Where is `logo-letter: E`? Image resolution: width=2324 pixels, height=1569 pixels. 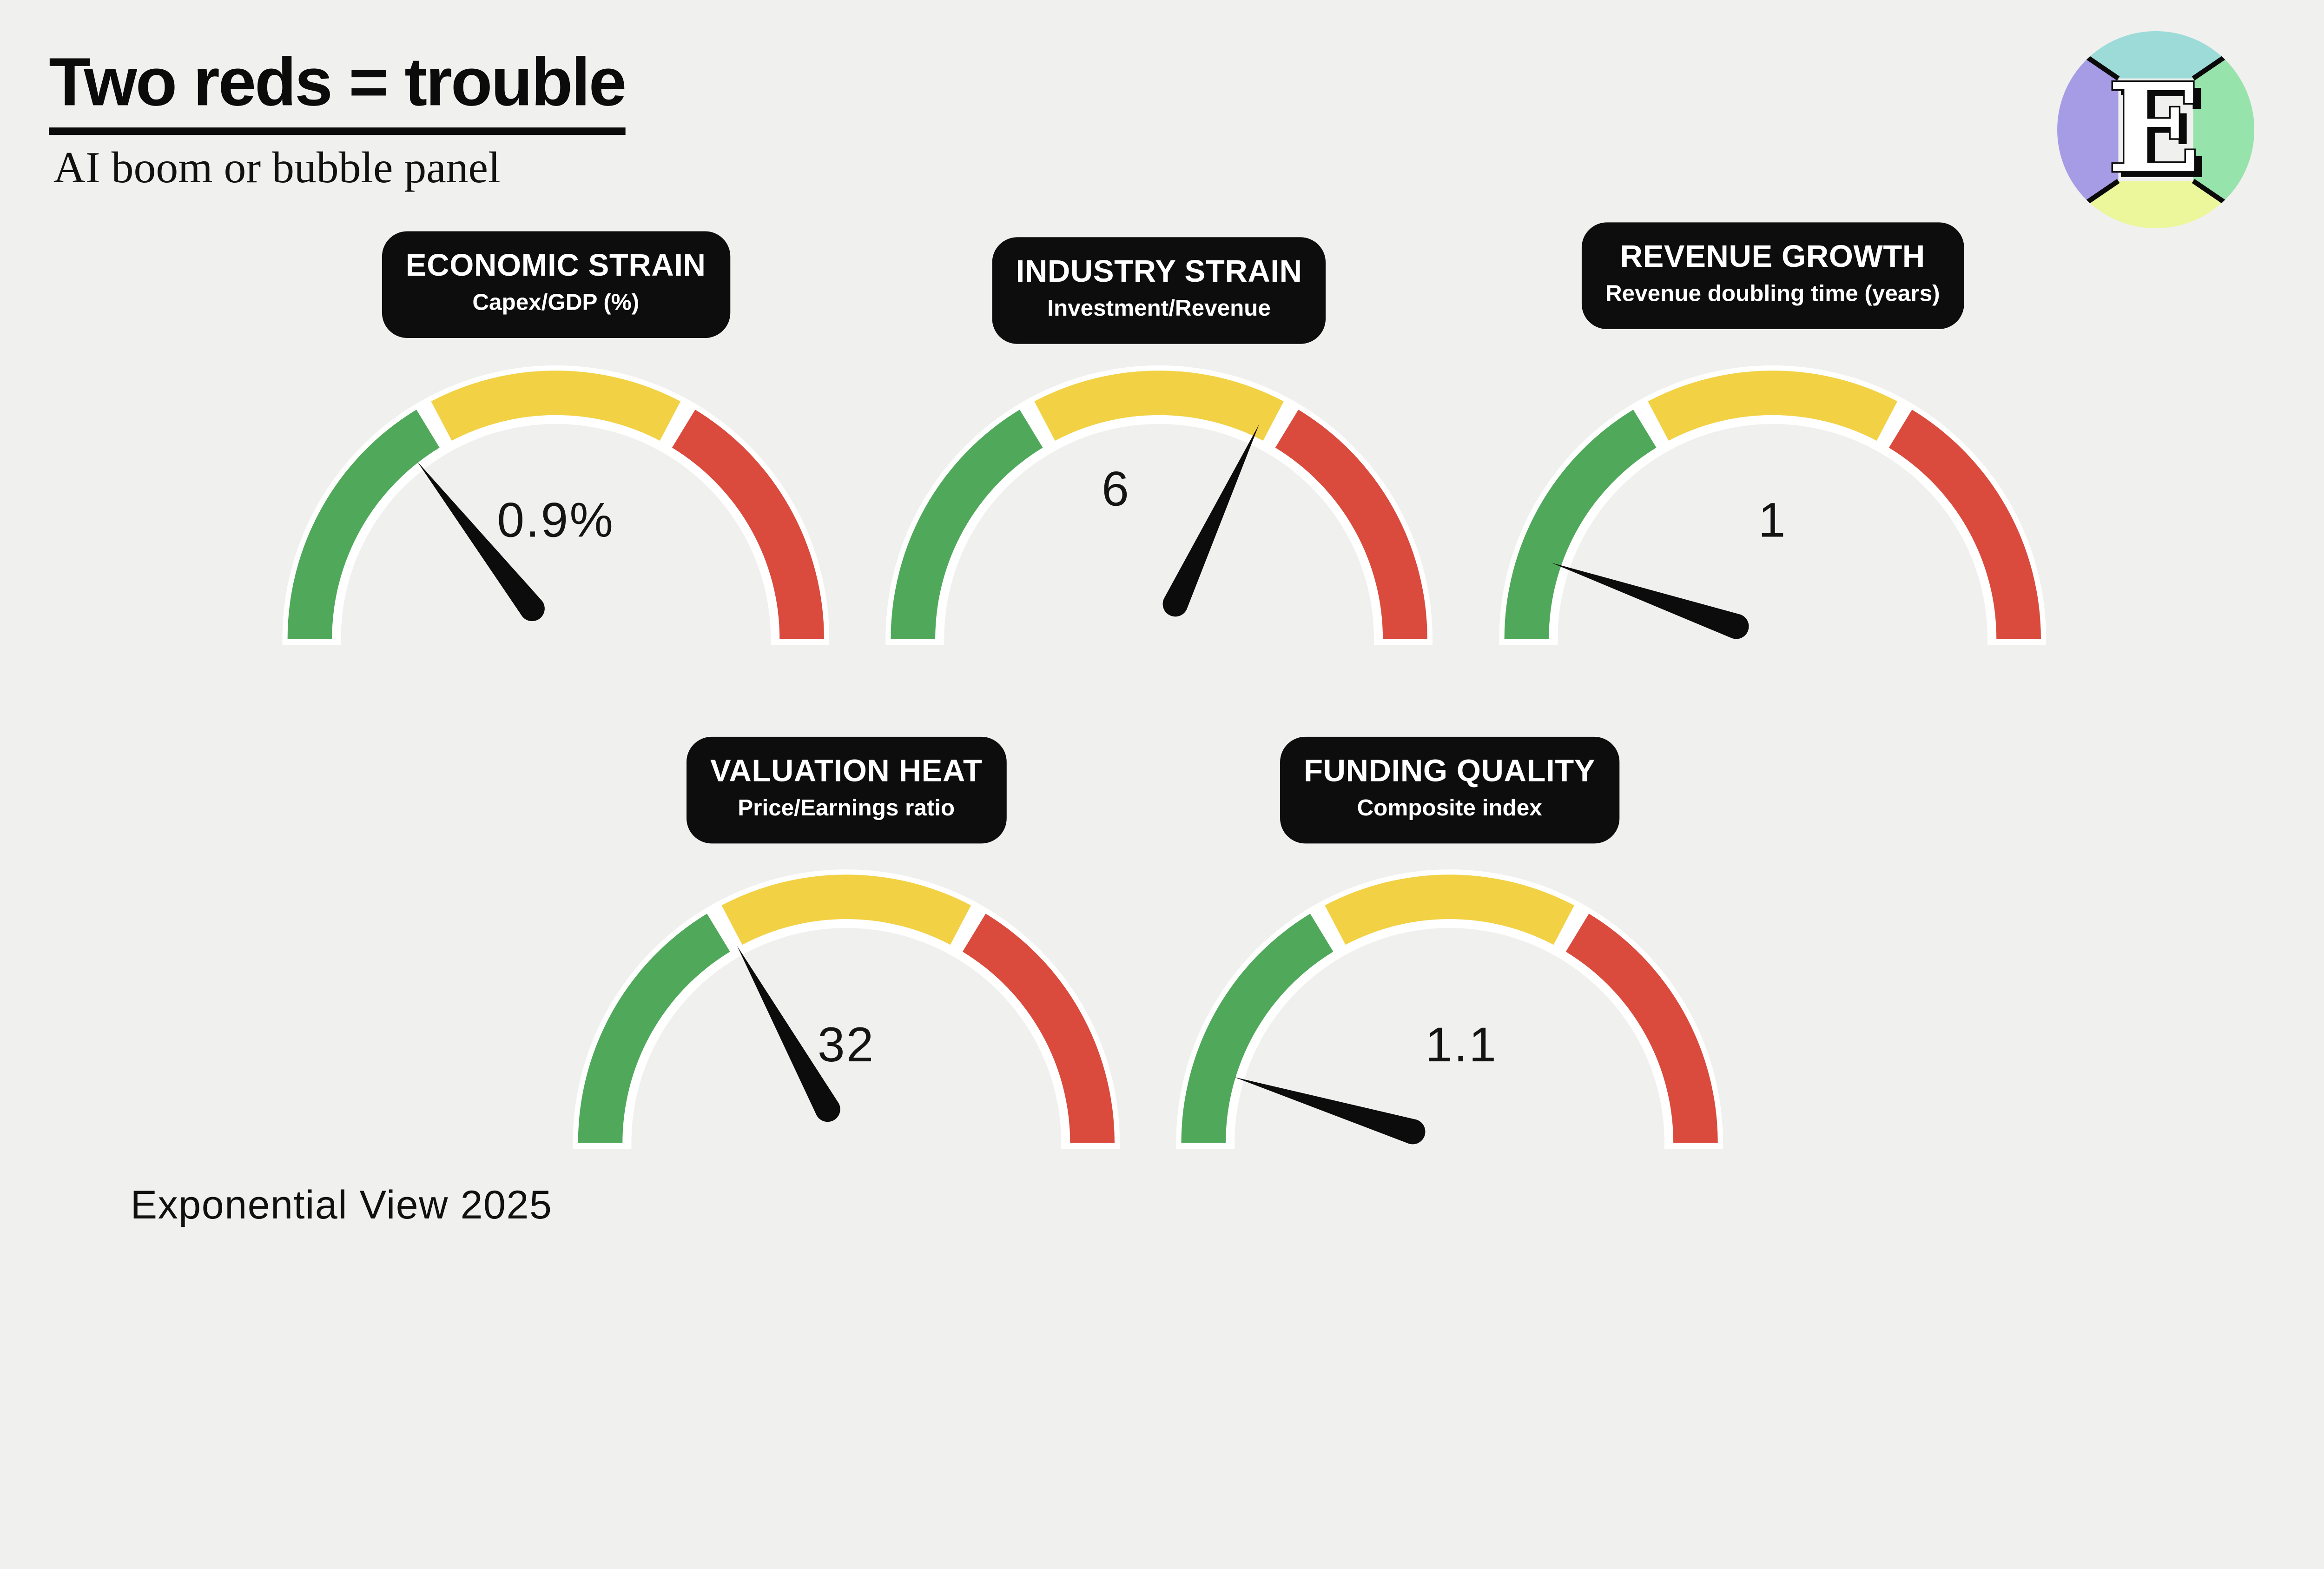
logo-letter: E is located at coordinates (2153, 128).